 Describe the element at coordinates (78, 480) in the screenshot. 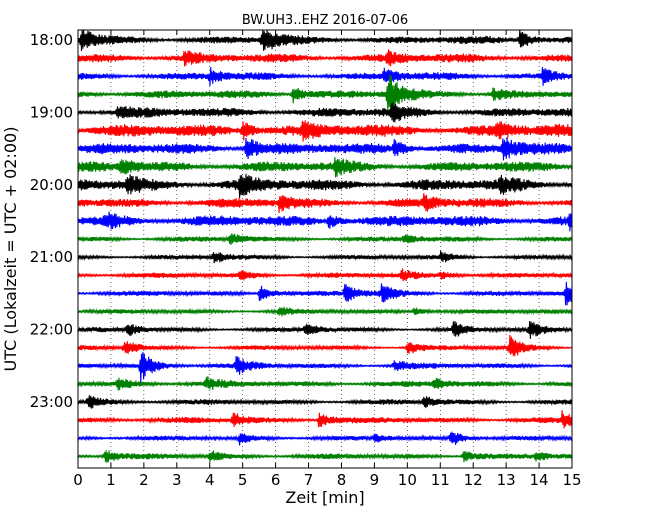

I see `x-tick-label: 0` at that location.